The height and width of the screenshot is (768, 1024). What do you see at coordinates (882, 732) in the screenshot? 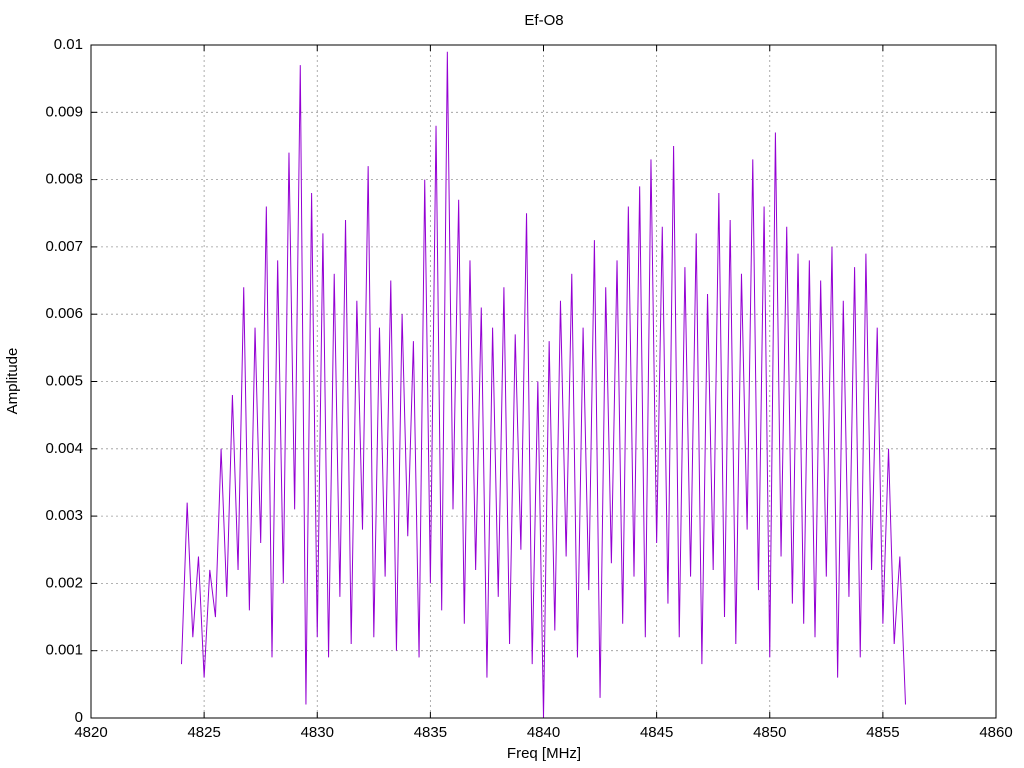
I see `x-tick-label: 4855` at bounding box center [882, 732].